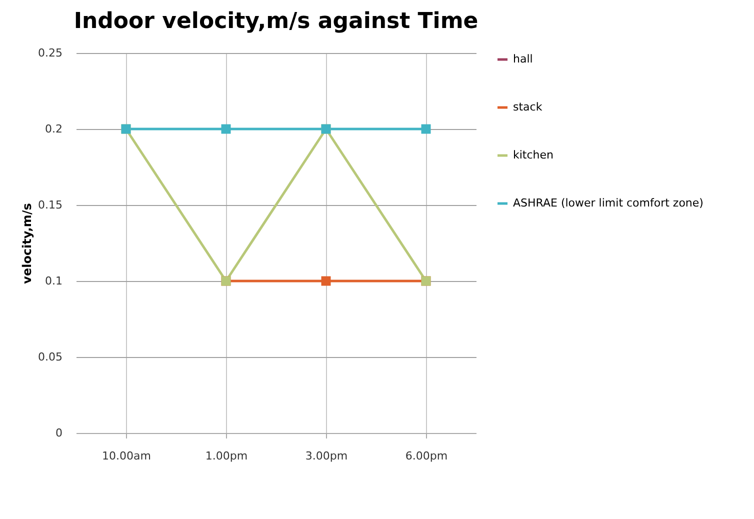 The image size is (754, 519). What do you see at coordinates (50, 53) in the screenshot?
I see `y-tick-label: 0.25` at bounding box center [50, 53].